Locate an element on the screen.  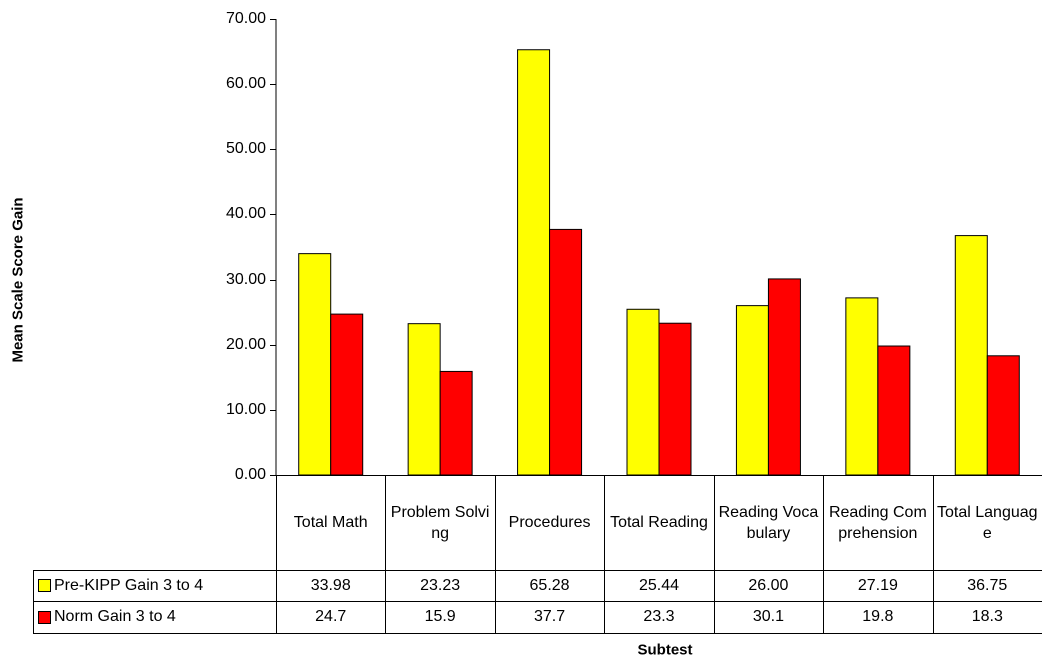
category-label: Total Language is located at coordinates (987, 522).